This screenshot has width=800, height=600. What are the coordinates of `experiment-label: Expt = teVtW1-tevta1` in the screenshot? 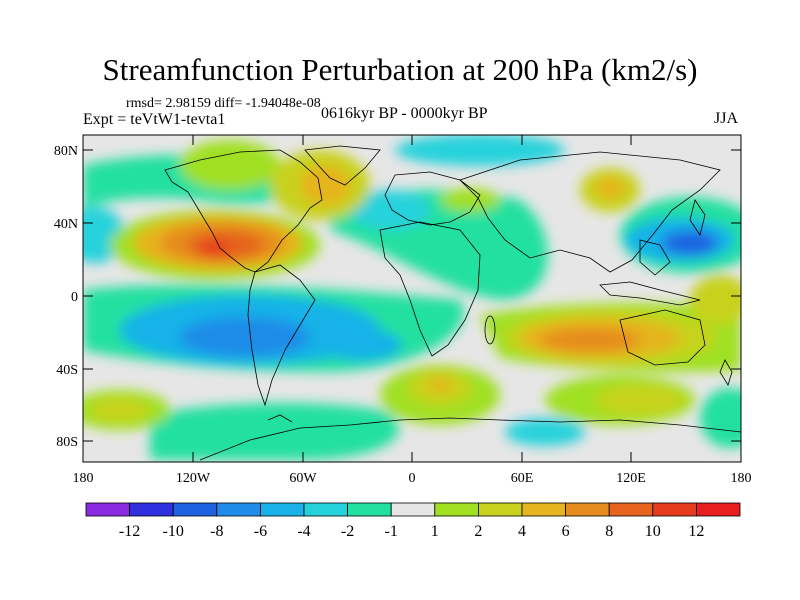 It's located at (154, 119).